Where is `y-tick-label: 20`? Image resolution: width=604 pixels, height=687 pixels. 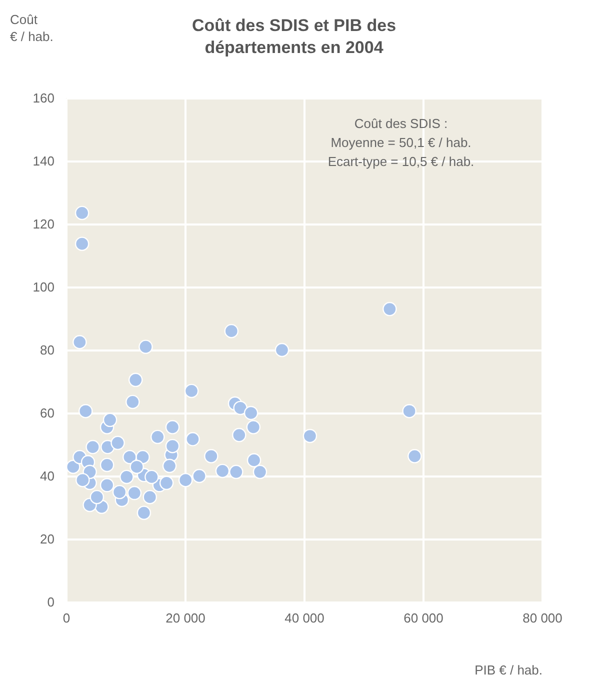
y-tick-label: 20 is located at coordinates (47, 539).